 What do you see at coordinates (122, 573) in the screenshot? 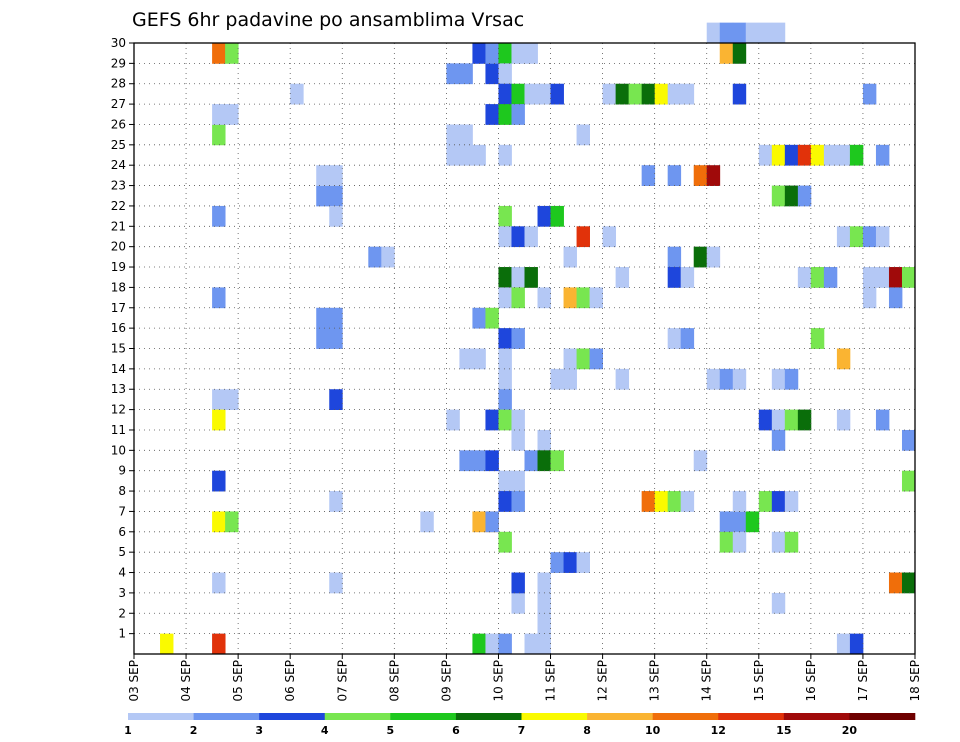
I see `y-tick-label: 4` at bounding box center [122, 573].